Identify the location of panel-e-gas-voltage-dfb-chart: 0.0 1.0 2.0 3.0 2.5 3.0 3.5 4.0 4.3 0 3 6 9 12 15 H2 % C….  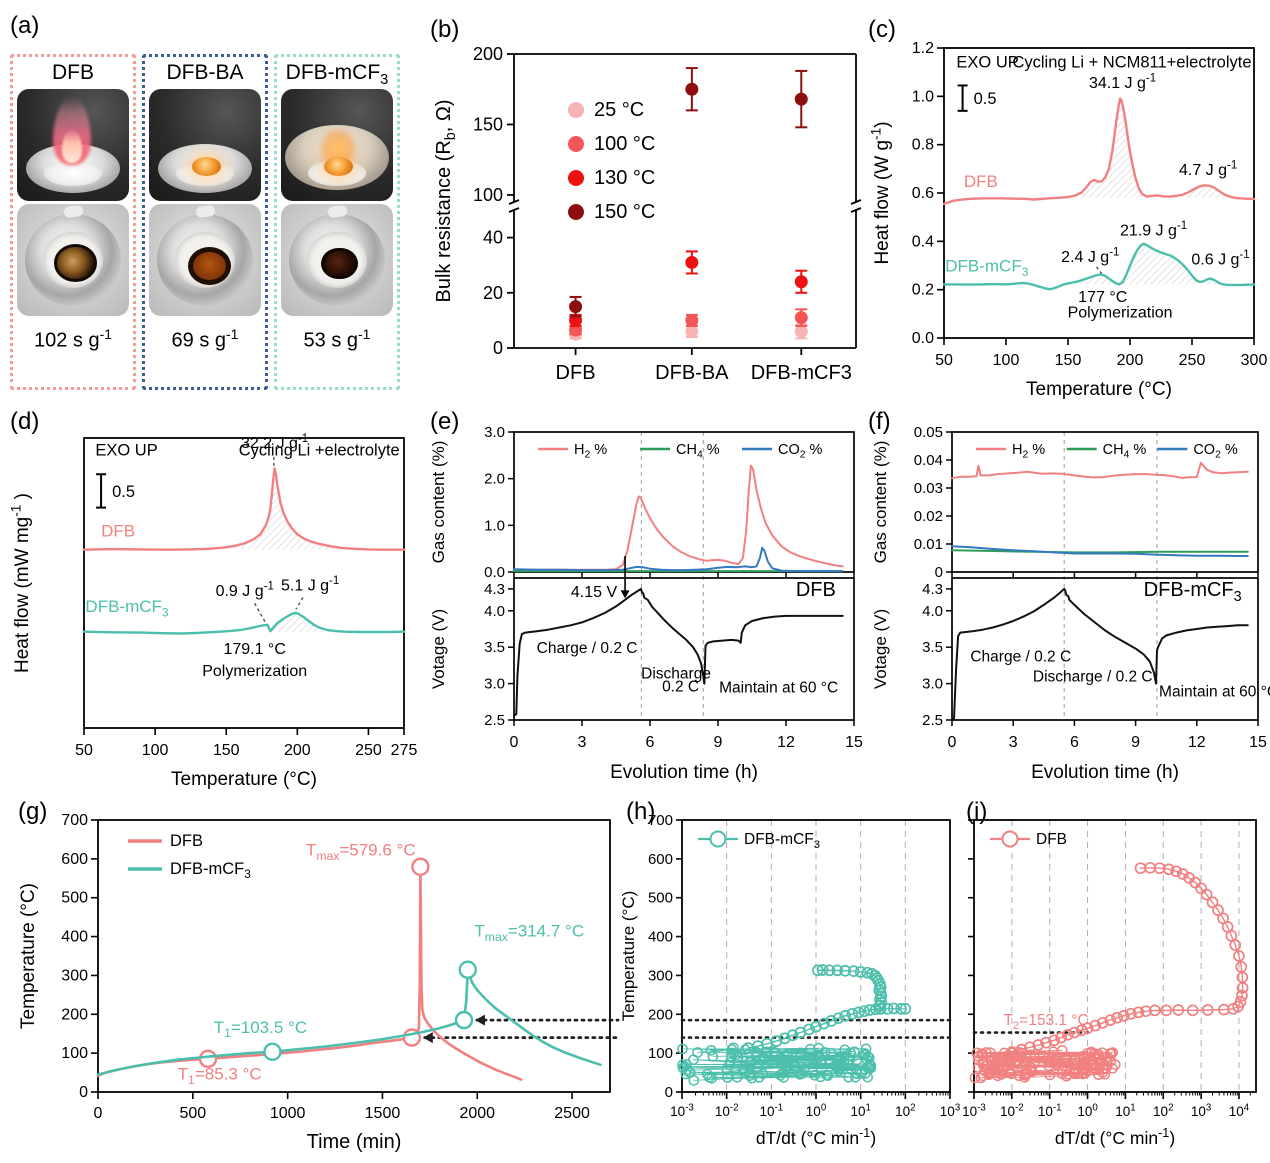
(646, 603).